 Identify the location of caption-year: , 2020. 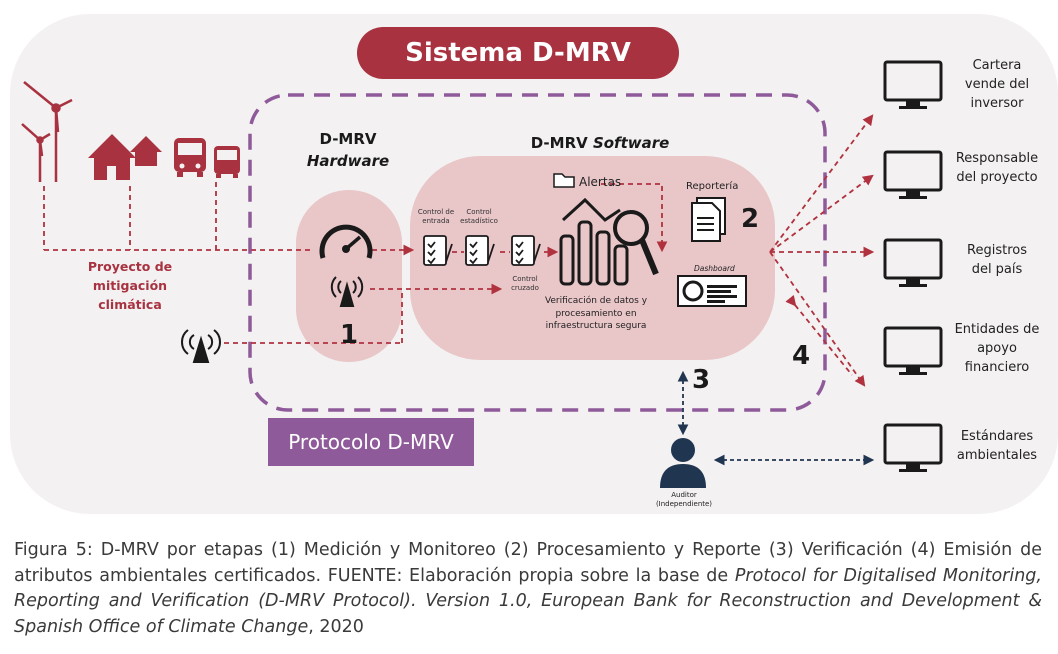
(336, 626).